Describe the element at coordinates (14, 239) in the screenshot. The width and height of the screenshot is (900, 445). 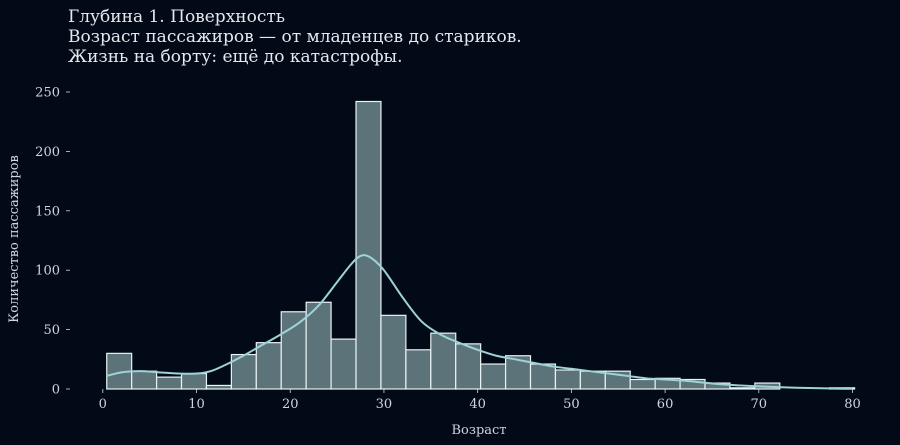
I see `y-axis-label: Количество пассажиров` at that location.